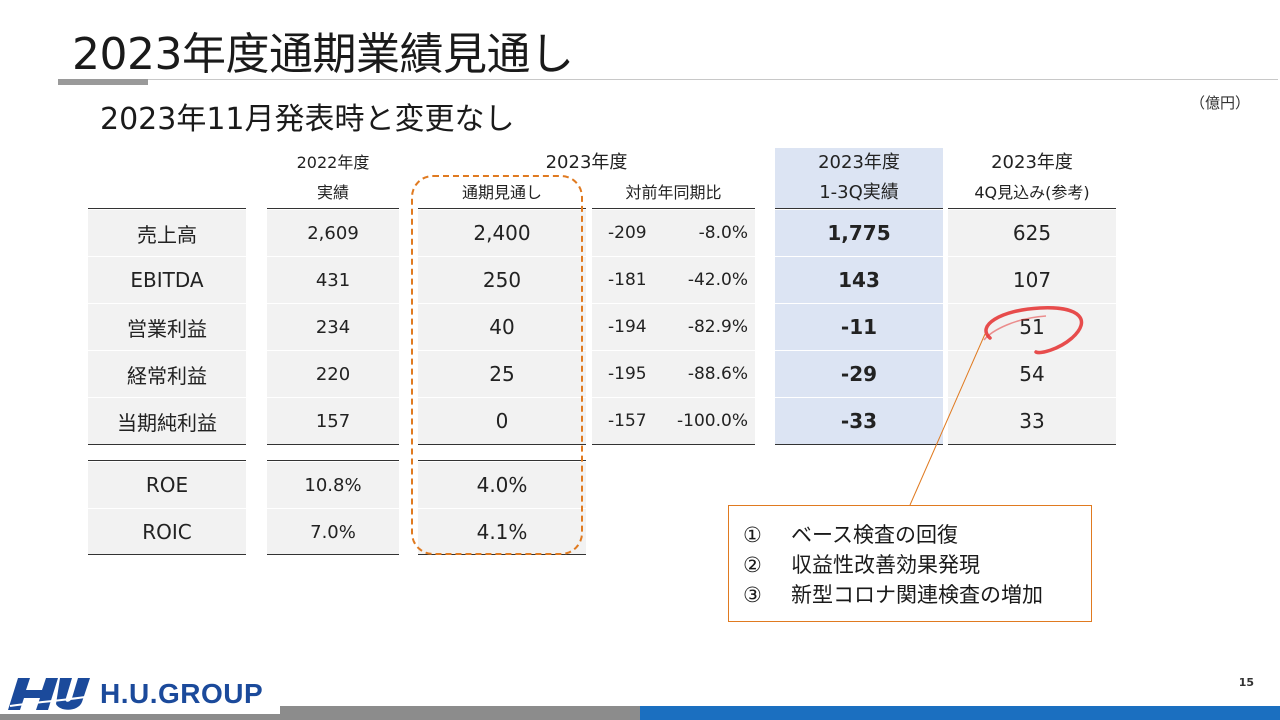 The width and height of the screenshot is (1280, 720). What do you see at coordinates (859, 162) in the screenshot?
I see `header-q3-line1: 2023年度` at bounding box center [859, 162].